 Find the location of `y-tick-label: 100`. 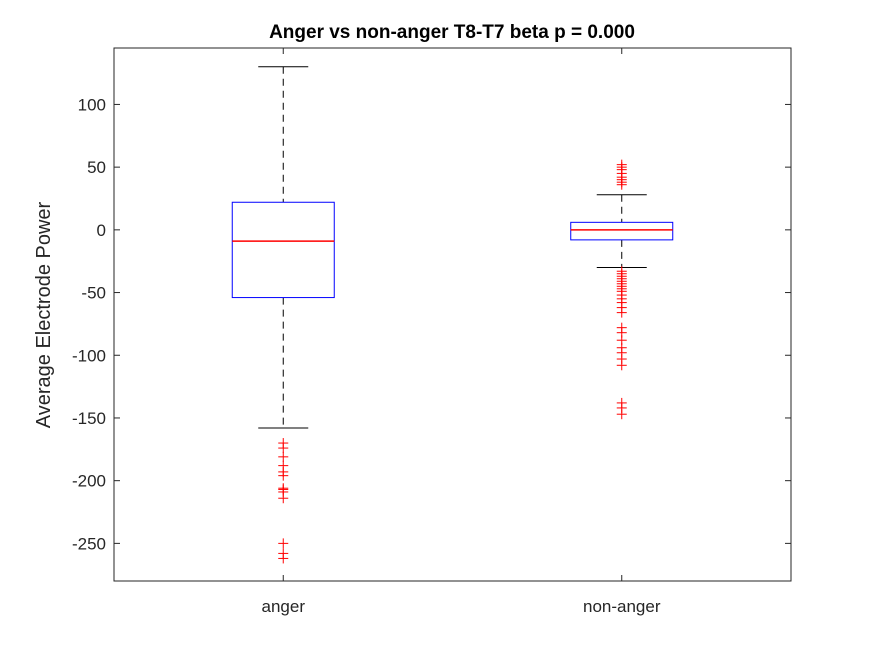

y-tick-label: 100 is located at coordinates (92, 104).